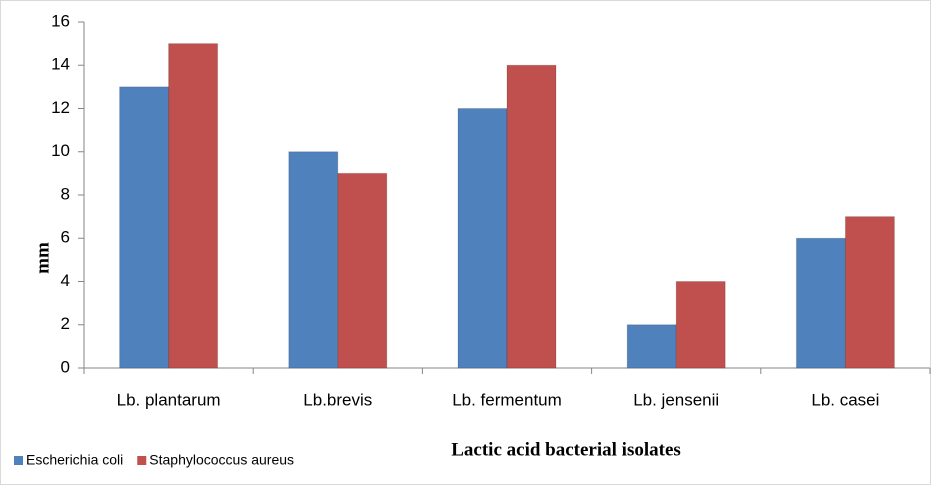 This screenshot has height=485, width=931. What do you see at coordinates (845, 399) in the screenshot?
I see `x-tick-label: Lb. casei` at bounding box center [845, 399].